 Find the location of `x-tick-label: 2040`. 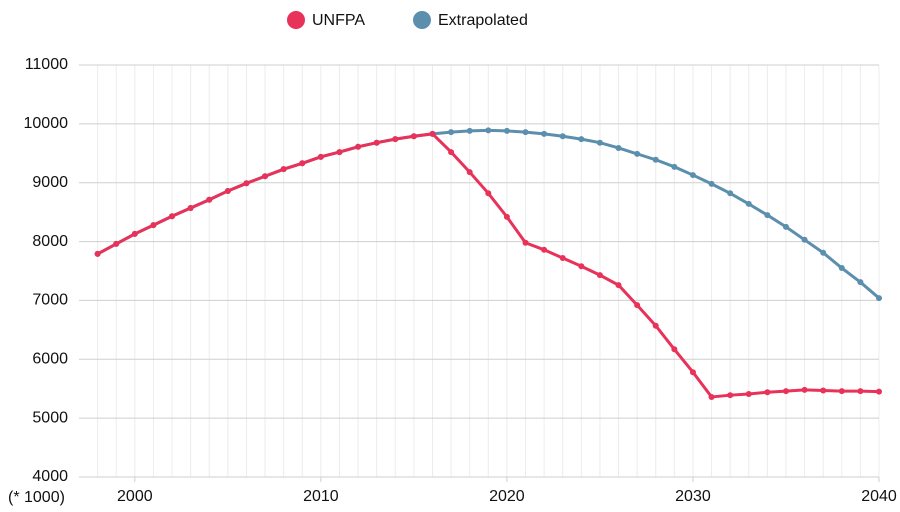

x-tick-label: 2040 is located at coordinates (879, 496).